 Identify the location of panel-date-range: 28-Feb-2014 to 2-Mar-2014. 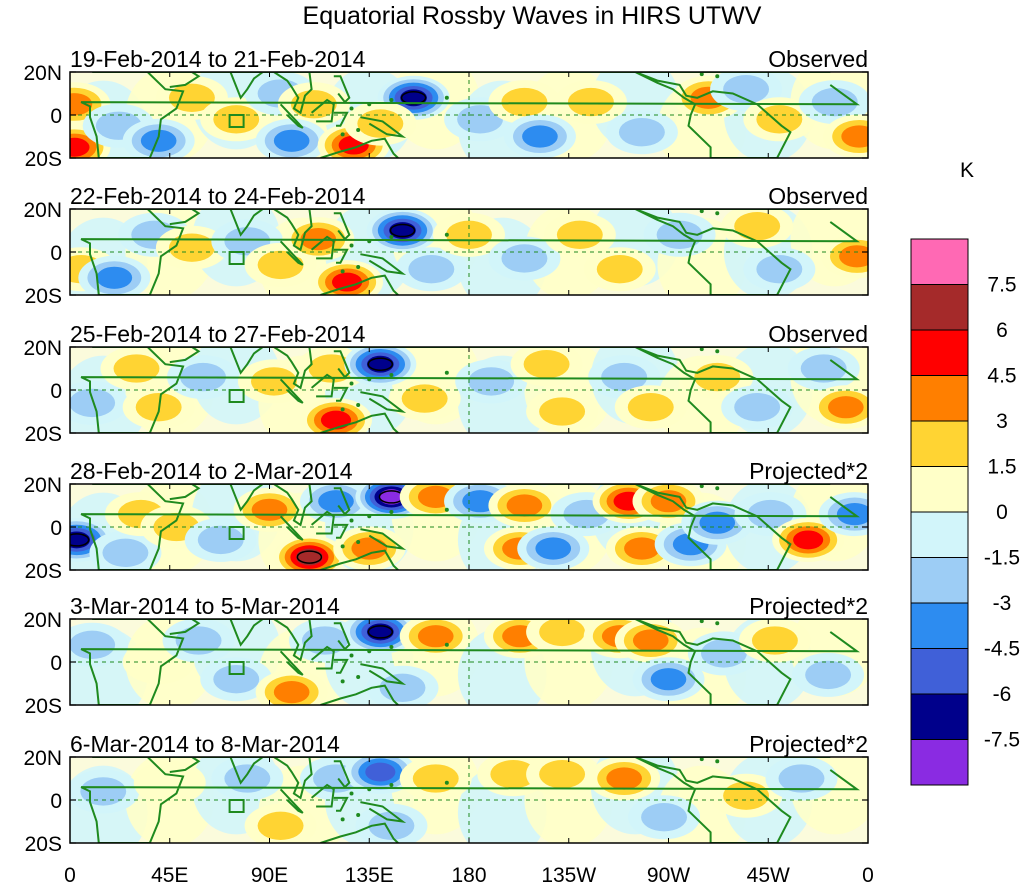
(211, 471).